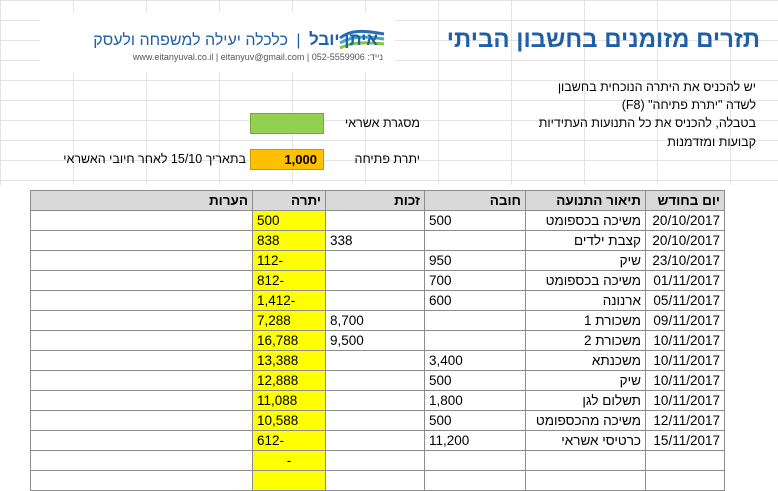 The image size is (778, 491). What do you see at coordinates (475, 200) in the screenshot?
I see `header-debit: חובה` at bounding box center [475, 200].